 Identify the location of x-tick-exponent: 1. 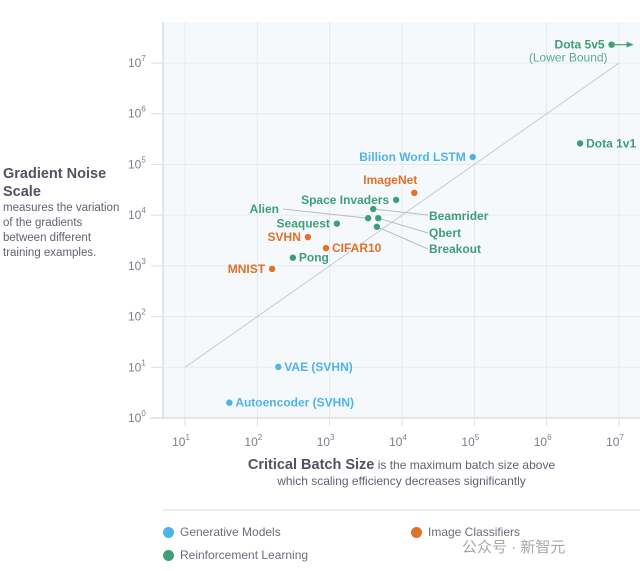
(187, 437).